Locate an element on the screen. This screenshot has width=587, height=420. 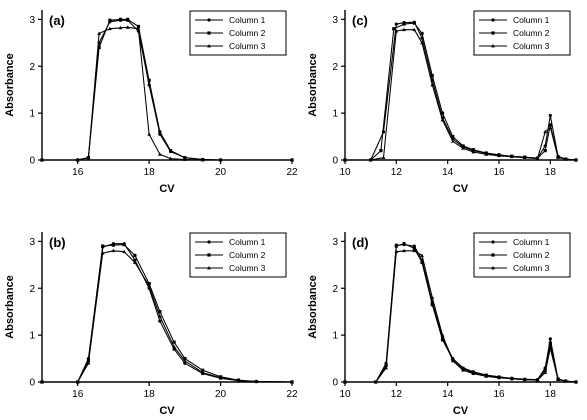
panel-label: (a) is located at coordinates (57, 20).